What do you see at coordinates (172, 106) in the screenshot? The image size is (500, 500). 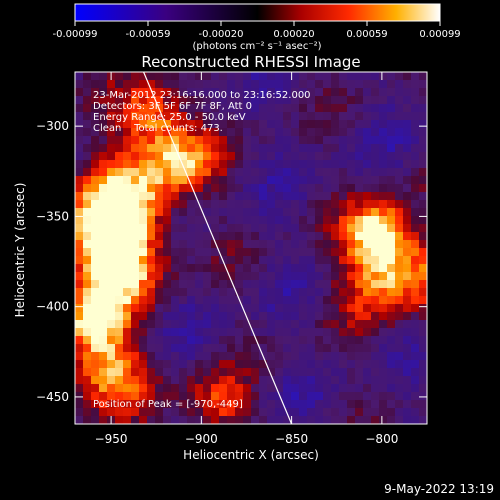 I see `detectors-text: Detectors: 3F 5F 6F 7F 8F, Att 0` at bounding box center [172, 106].